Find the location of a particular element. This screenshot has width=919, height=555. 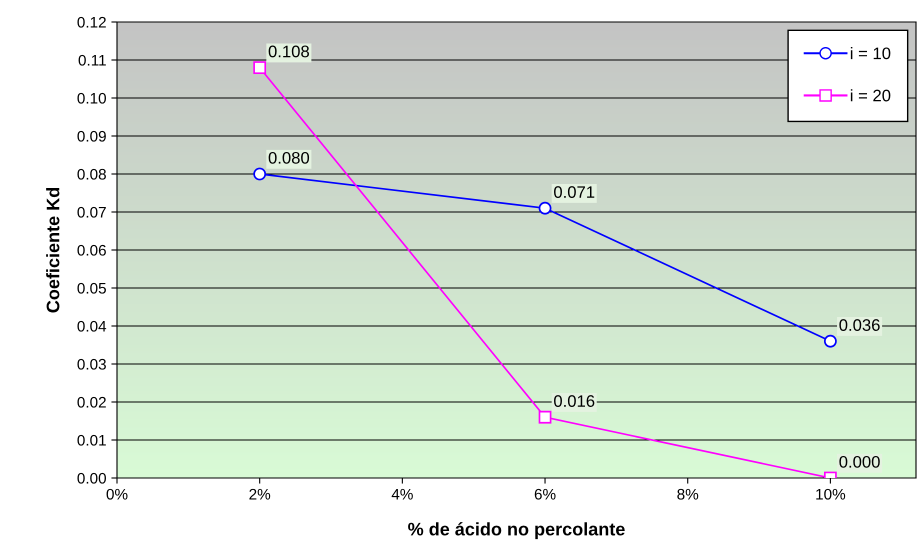

y-tick-label: 0.09 is located at coordinates (91, 136).